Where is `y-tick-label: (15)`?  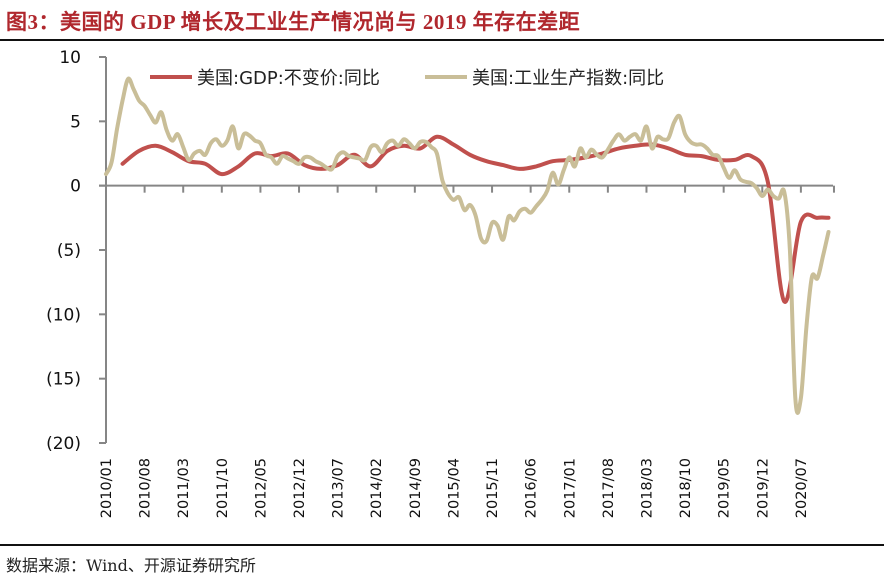
y-tick-label: (15) is located at coordinates (63, 380).